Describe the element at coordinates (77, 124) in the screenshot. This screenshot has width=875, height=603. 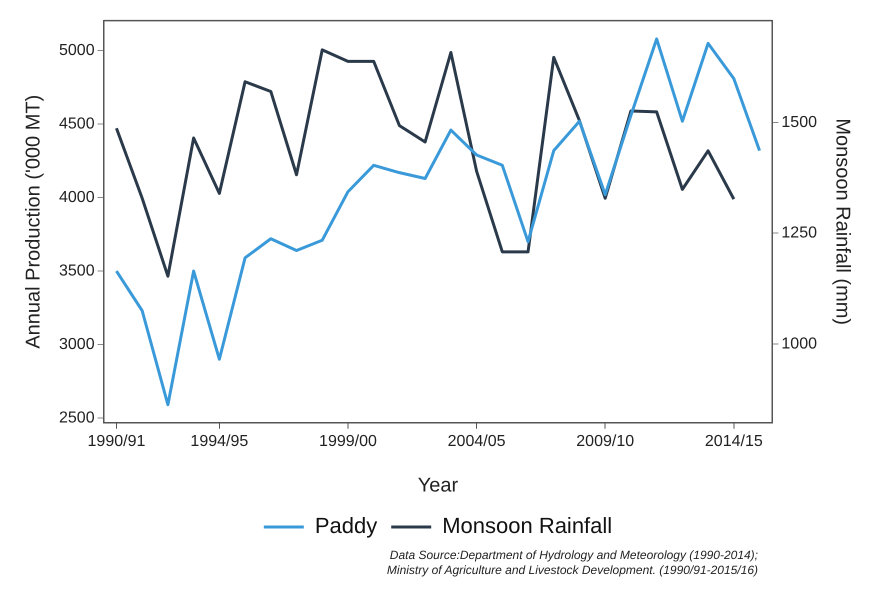
I see `y-tick-label: 4500` at that location.